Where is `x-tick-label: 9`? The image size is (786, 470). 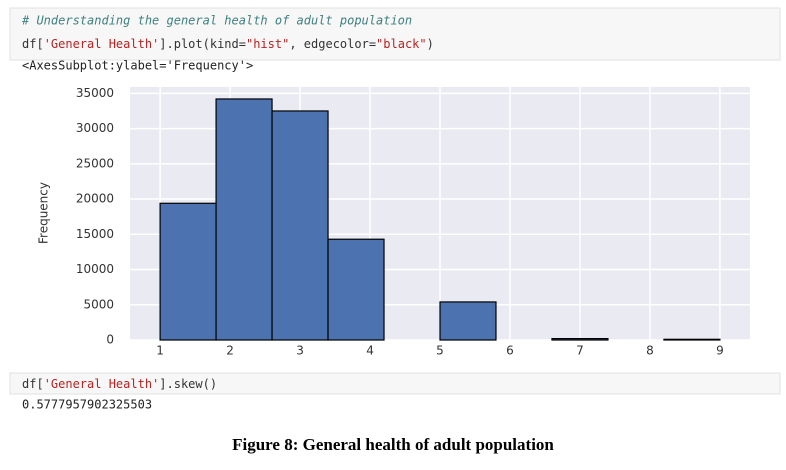 x-tick-label: 9 is located at coordinates (720, 351).